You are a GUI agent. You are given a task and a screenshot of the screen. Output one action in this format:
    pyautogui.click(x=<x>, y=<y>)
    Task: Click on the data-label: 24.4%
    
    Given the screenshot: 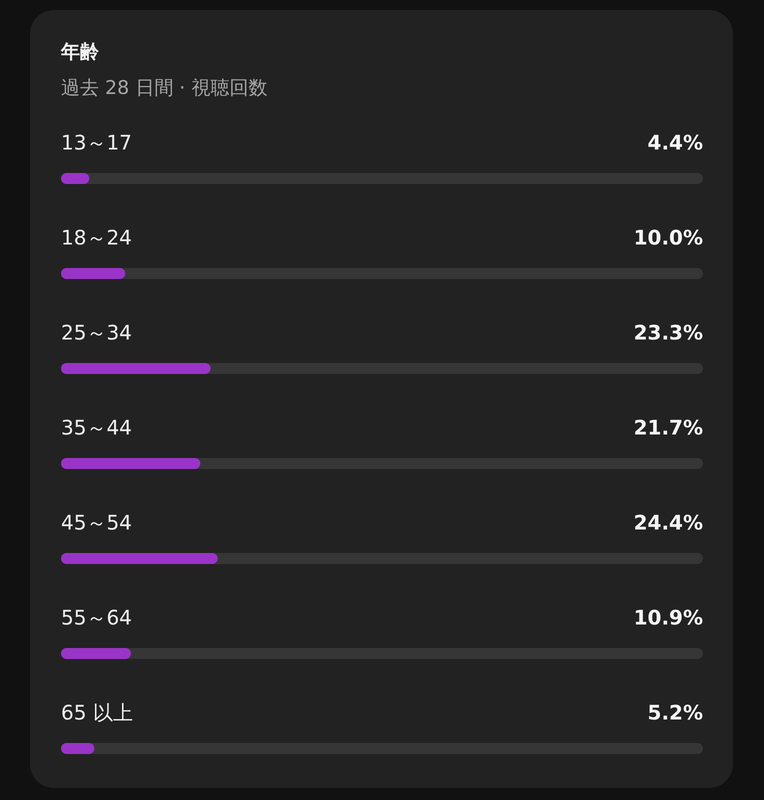 What is the action you would take?
    pyautogui.click(x=668, y=522)
    